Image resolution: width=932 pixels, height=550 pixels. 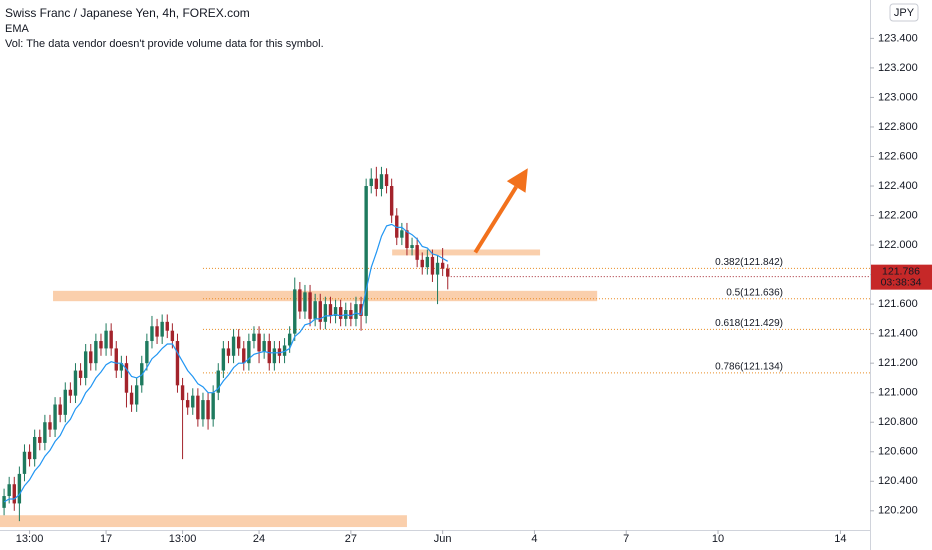 What do you see at coordinates (443, 539) in the screenshot?
I see `x-tick-label: Jun` at bounding box center [443, 539].